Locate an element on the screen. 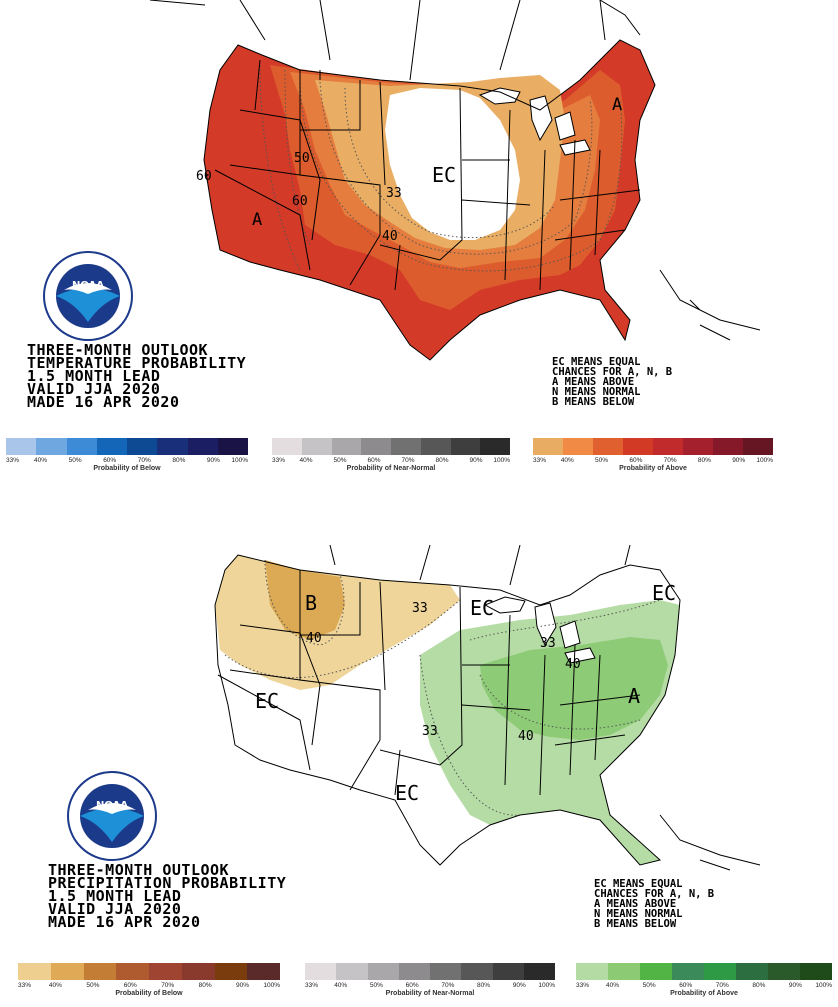  precip-label-40-nw: 40 is located at coordinates (314, 638).